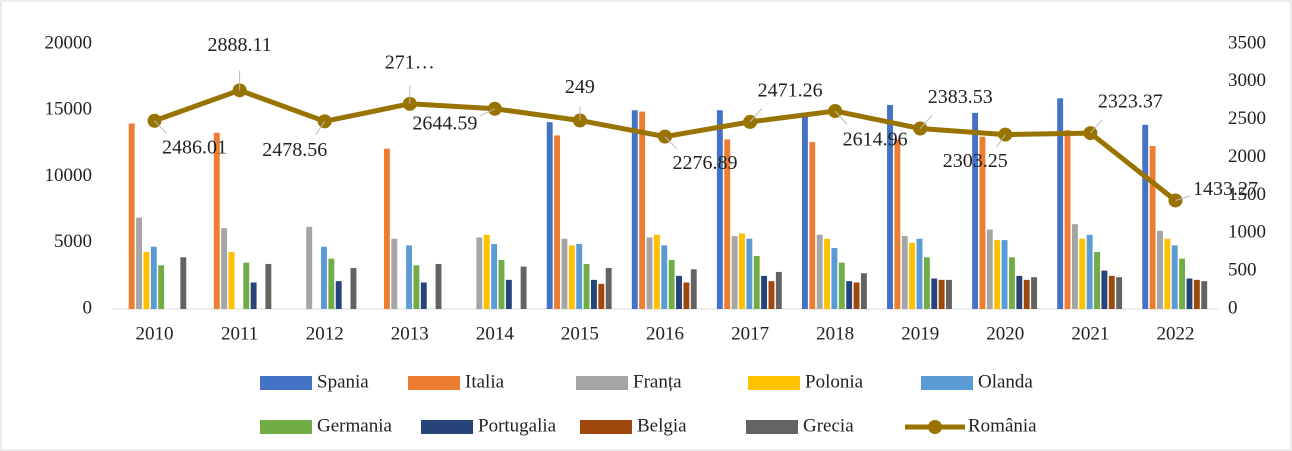 This screenshot has width=1292, height=451. I want to click on data-label: 2383.53, so click(960, 97).